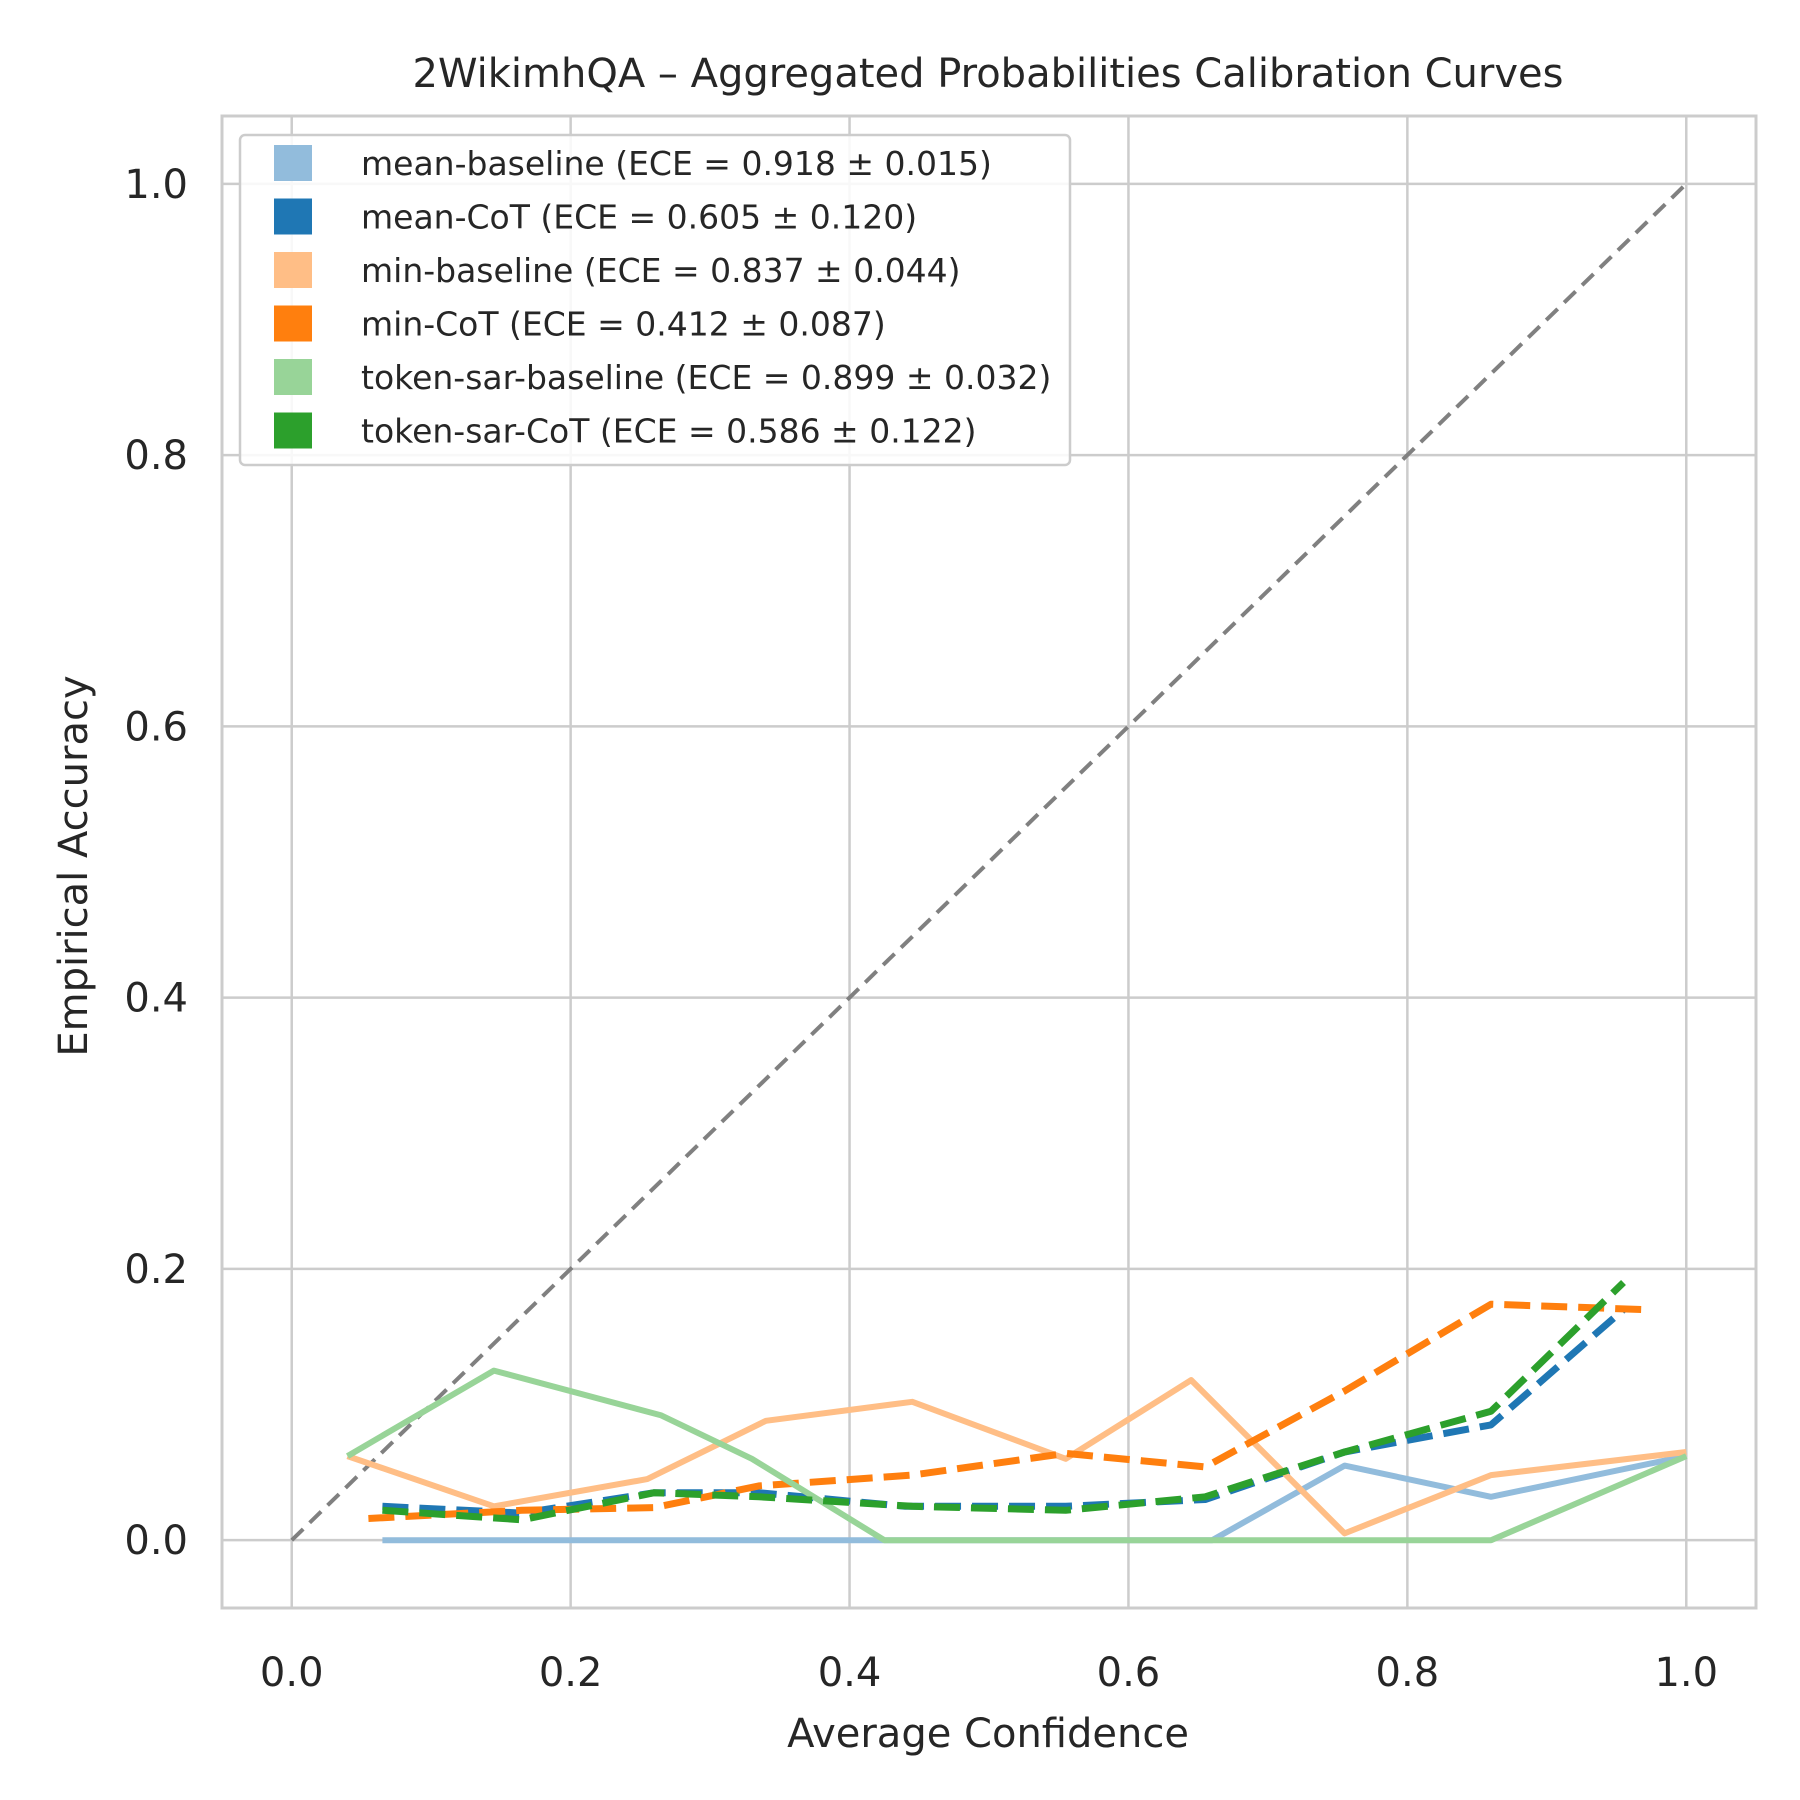 Image resolution: width=1800 pixels, height=1800 pixels. Describe the element at coordinates (988, 1734) in the screenshot. I see `x-axis-label: Average Confidence` at that location.